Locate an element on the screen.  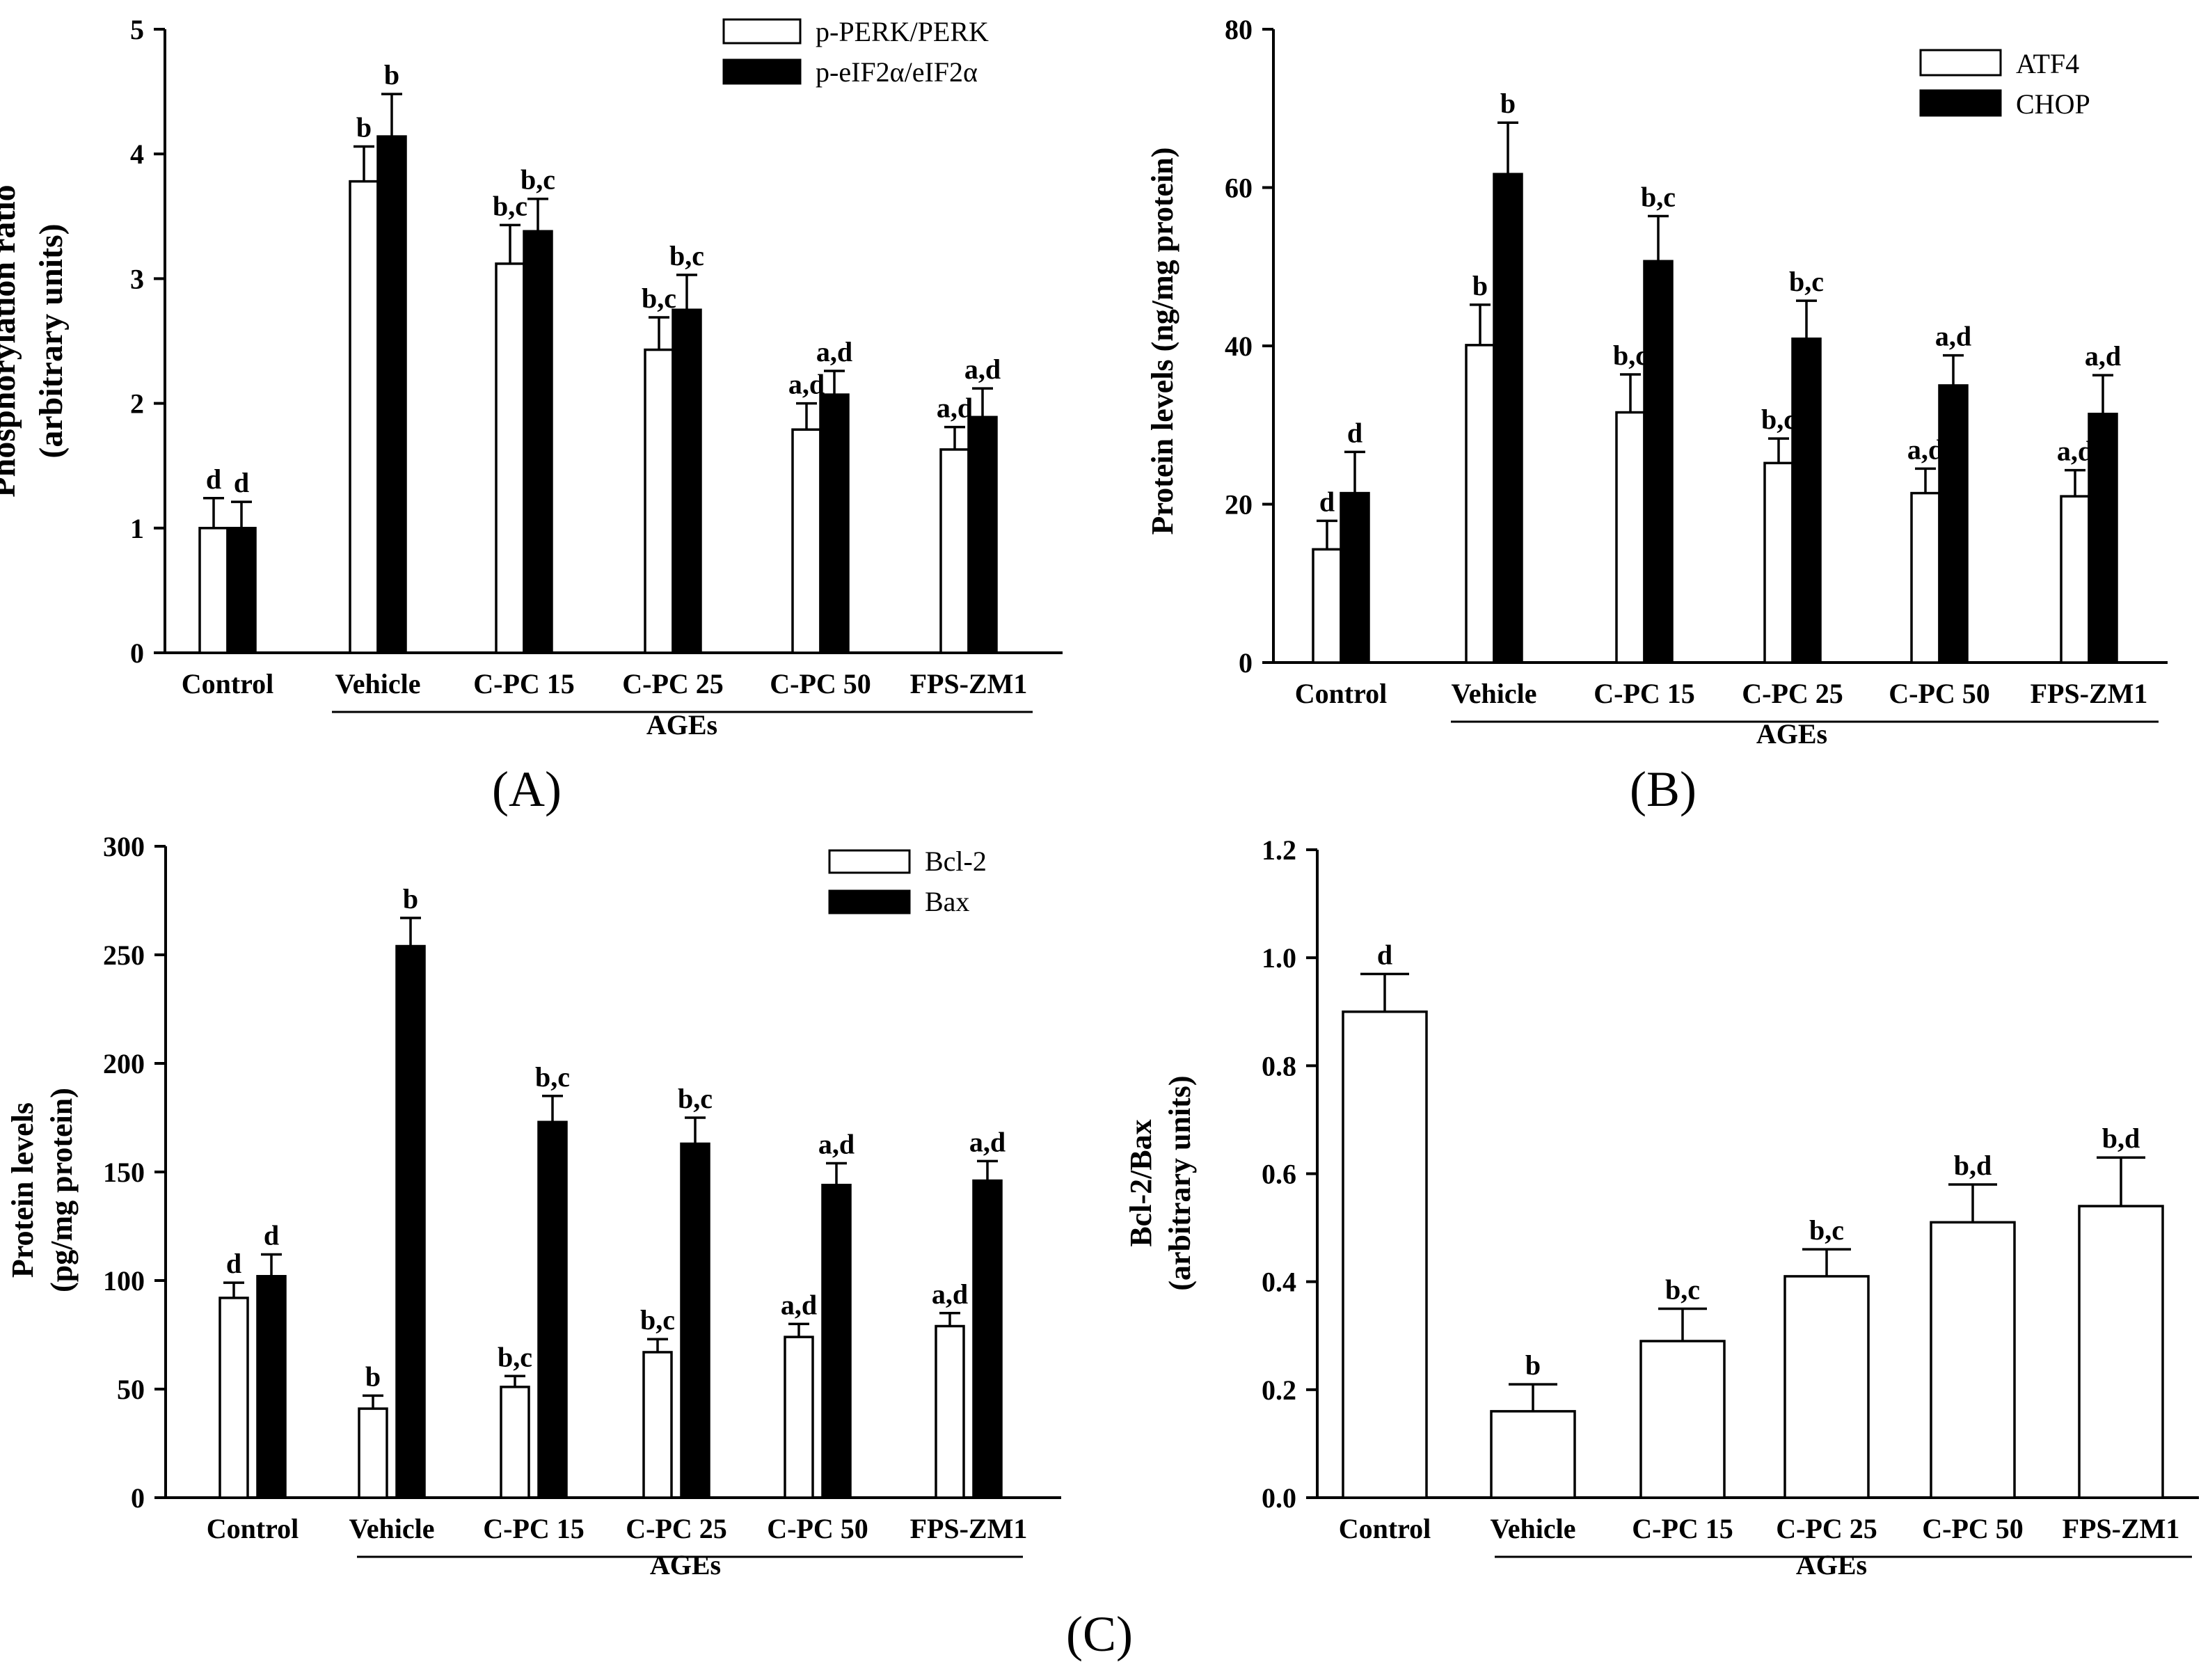
y-tick-label: 60 is located at coordinates (1239, 188).